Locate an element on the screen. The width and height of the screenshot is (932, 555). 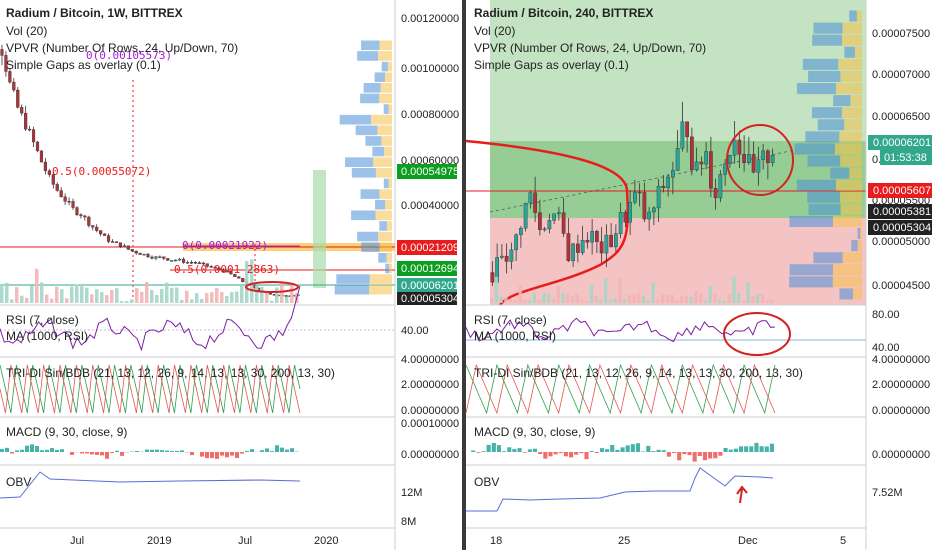
price-badge: 0.00054975 is located at coordinates (428, 171).